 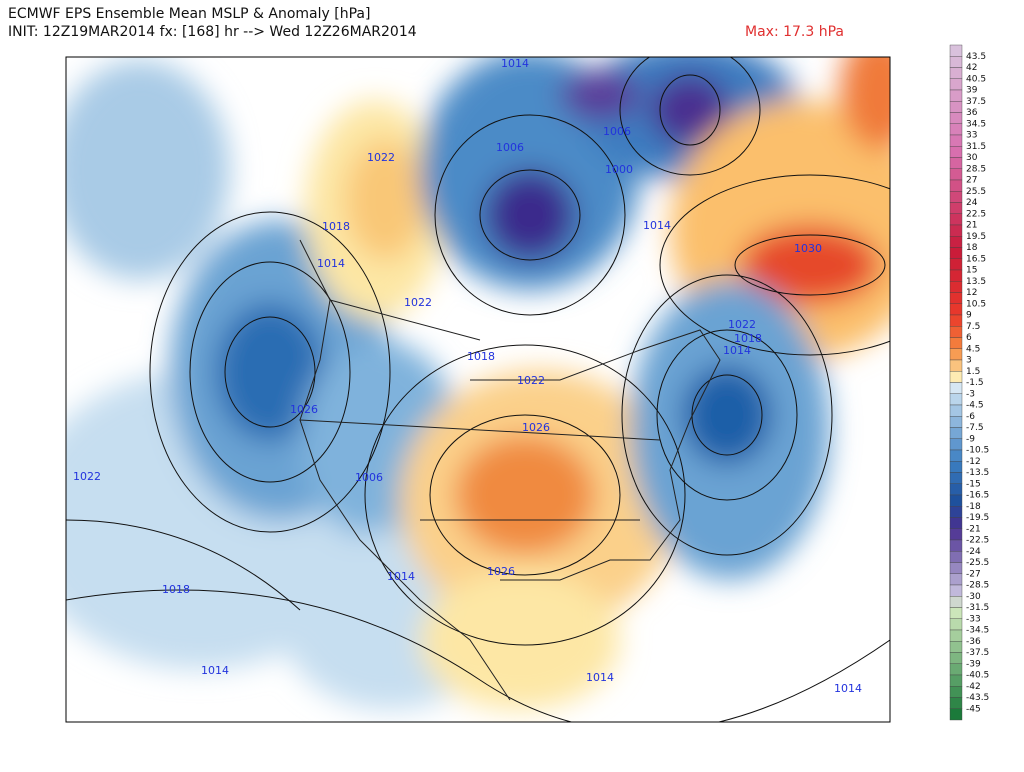 I want to click on colorbar-label: 40.5, so click(x=976, y=79).